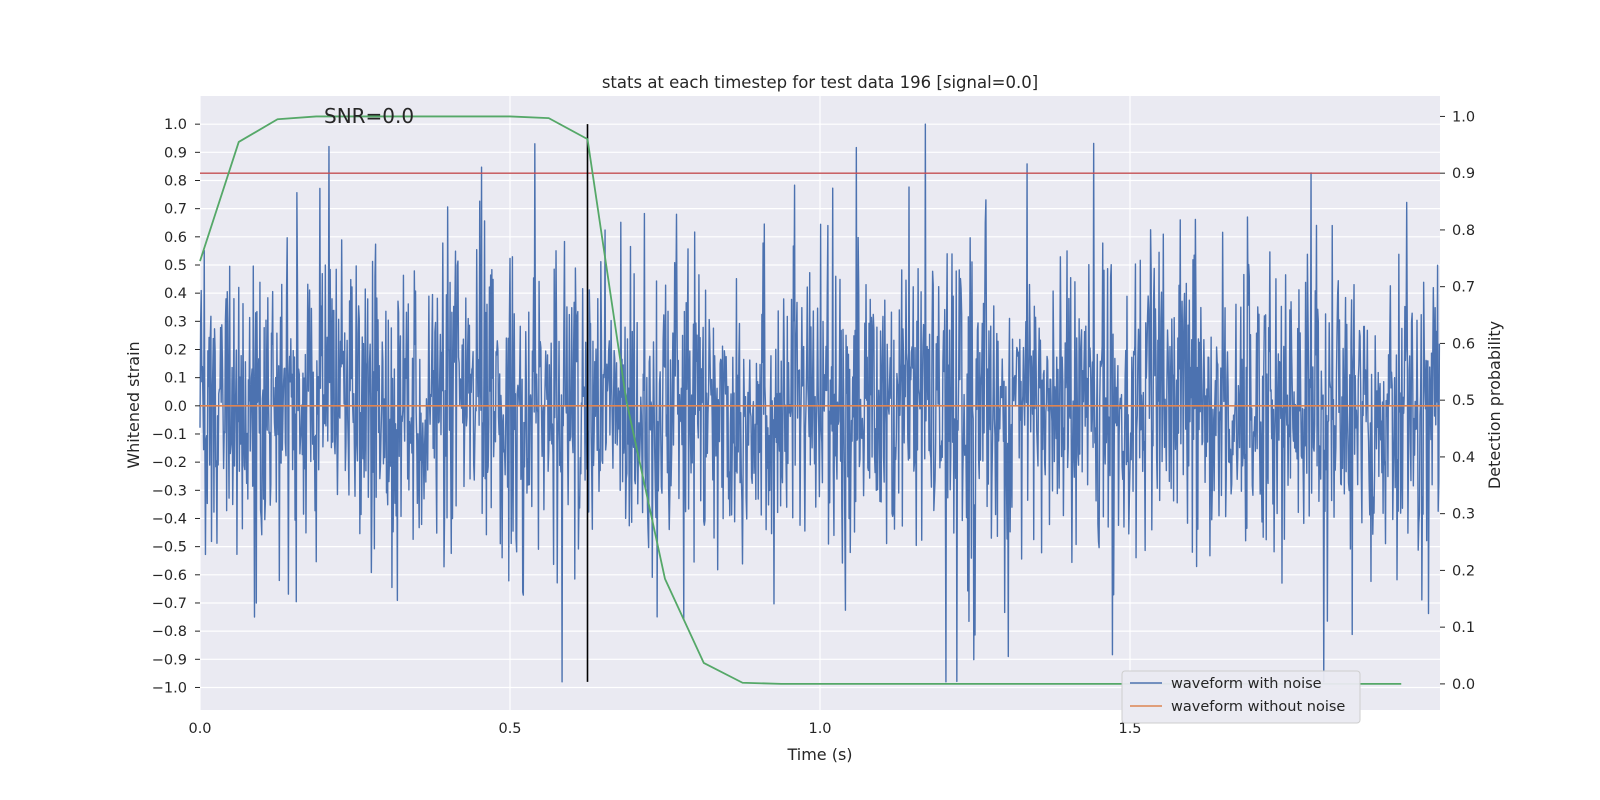  I want to click on y-right-tick-label: 0.8, so click(1463, 231).